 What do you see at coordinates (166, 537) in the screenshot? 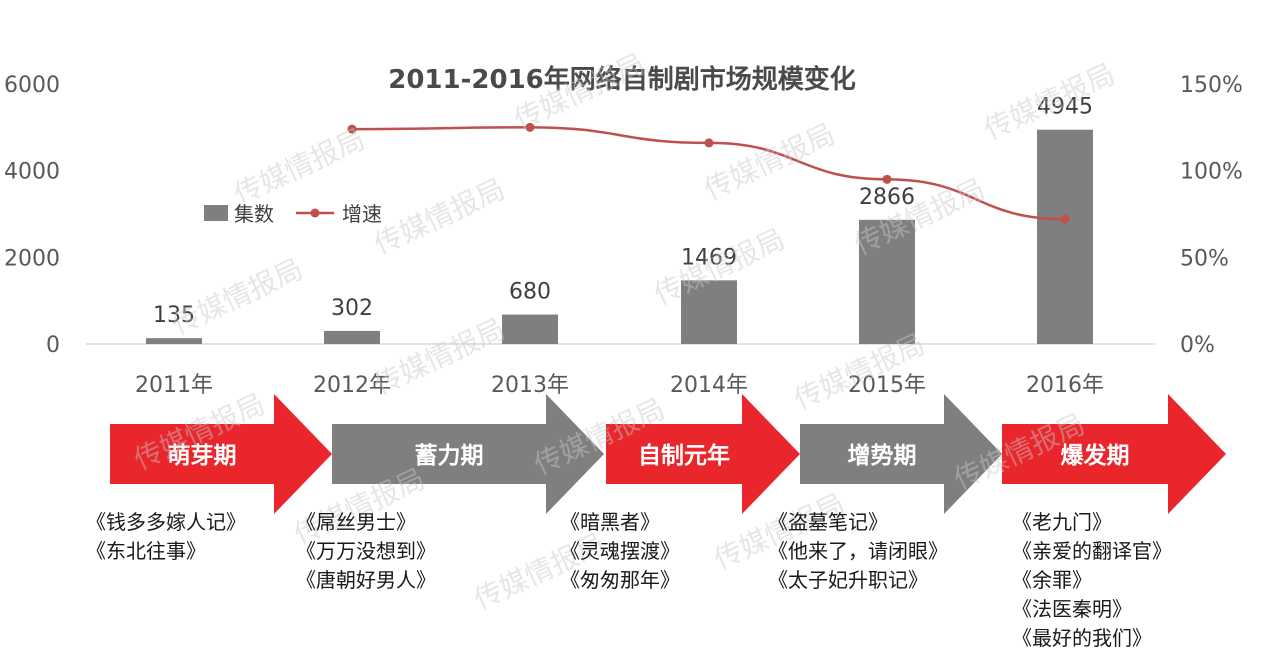
I see `show-list: 《钱多多嫁人记》 《东北往事》` at bounding box center [166, 537].